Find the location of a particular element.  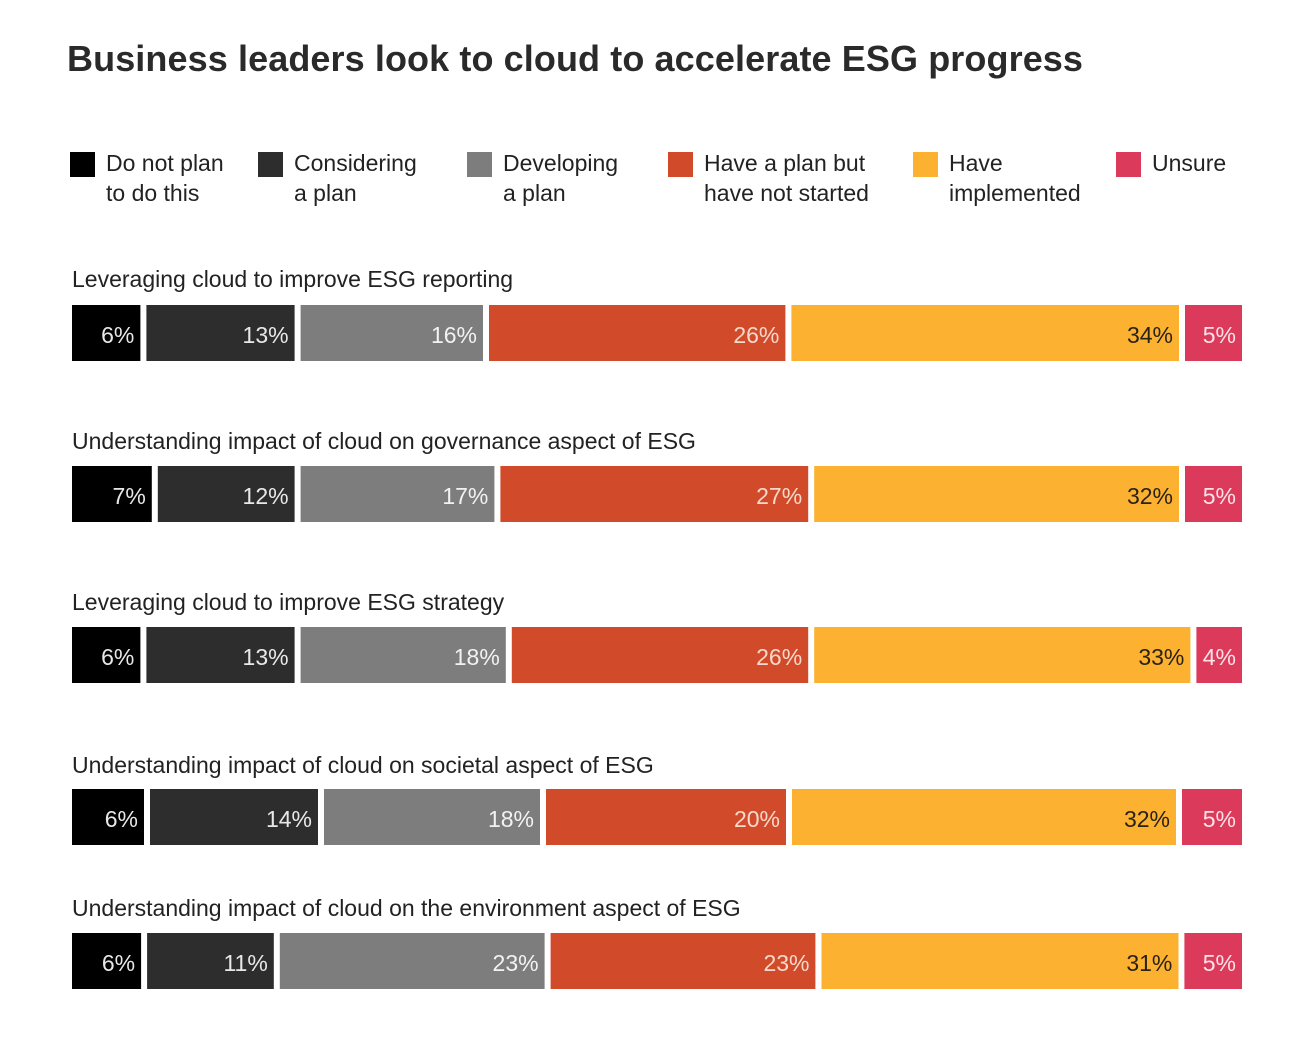

legend-label: Developing a plan is located at coordinates (561, 178).